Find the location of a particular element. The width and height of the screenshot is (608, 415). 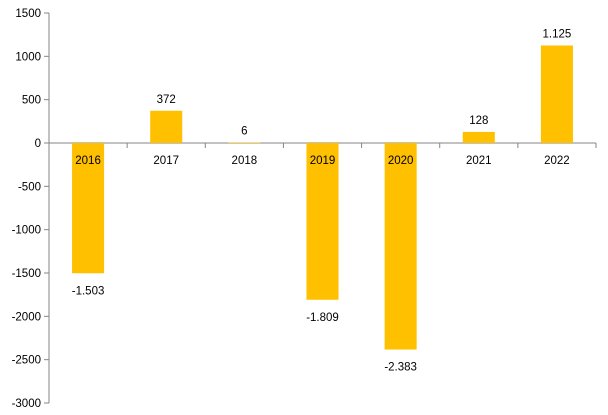

y-tick-label: 0 is located at coordinates (38, 144).